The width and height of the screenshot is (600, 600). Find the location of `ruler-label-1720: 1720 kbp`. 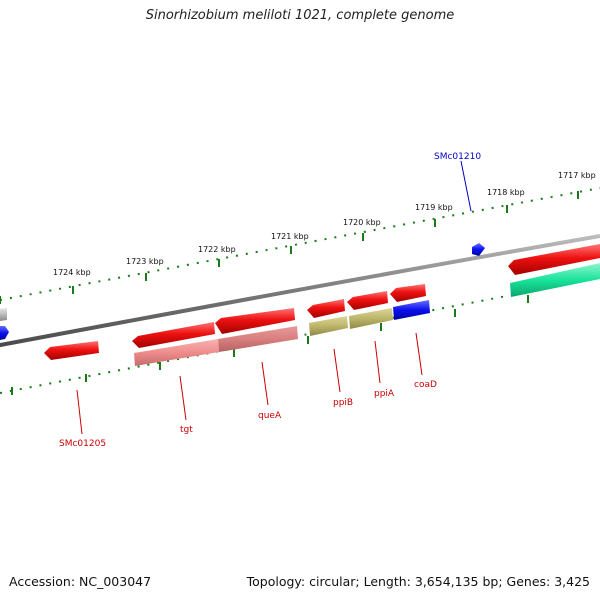

ruler-label-1720: 1720 kbp is located at coordinates (362, 222).